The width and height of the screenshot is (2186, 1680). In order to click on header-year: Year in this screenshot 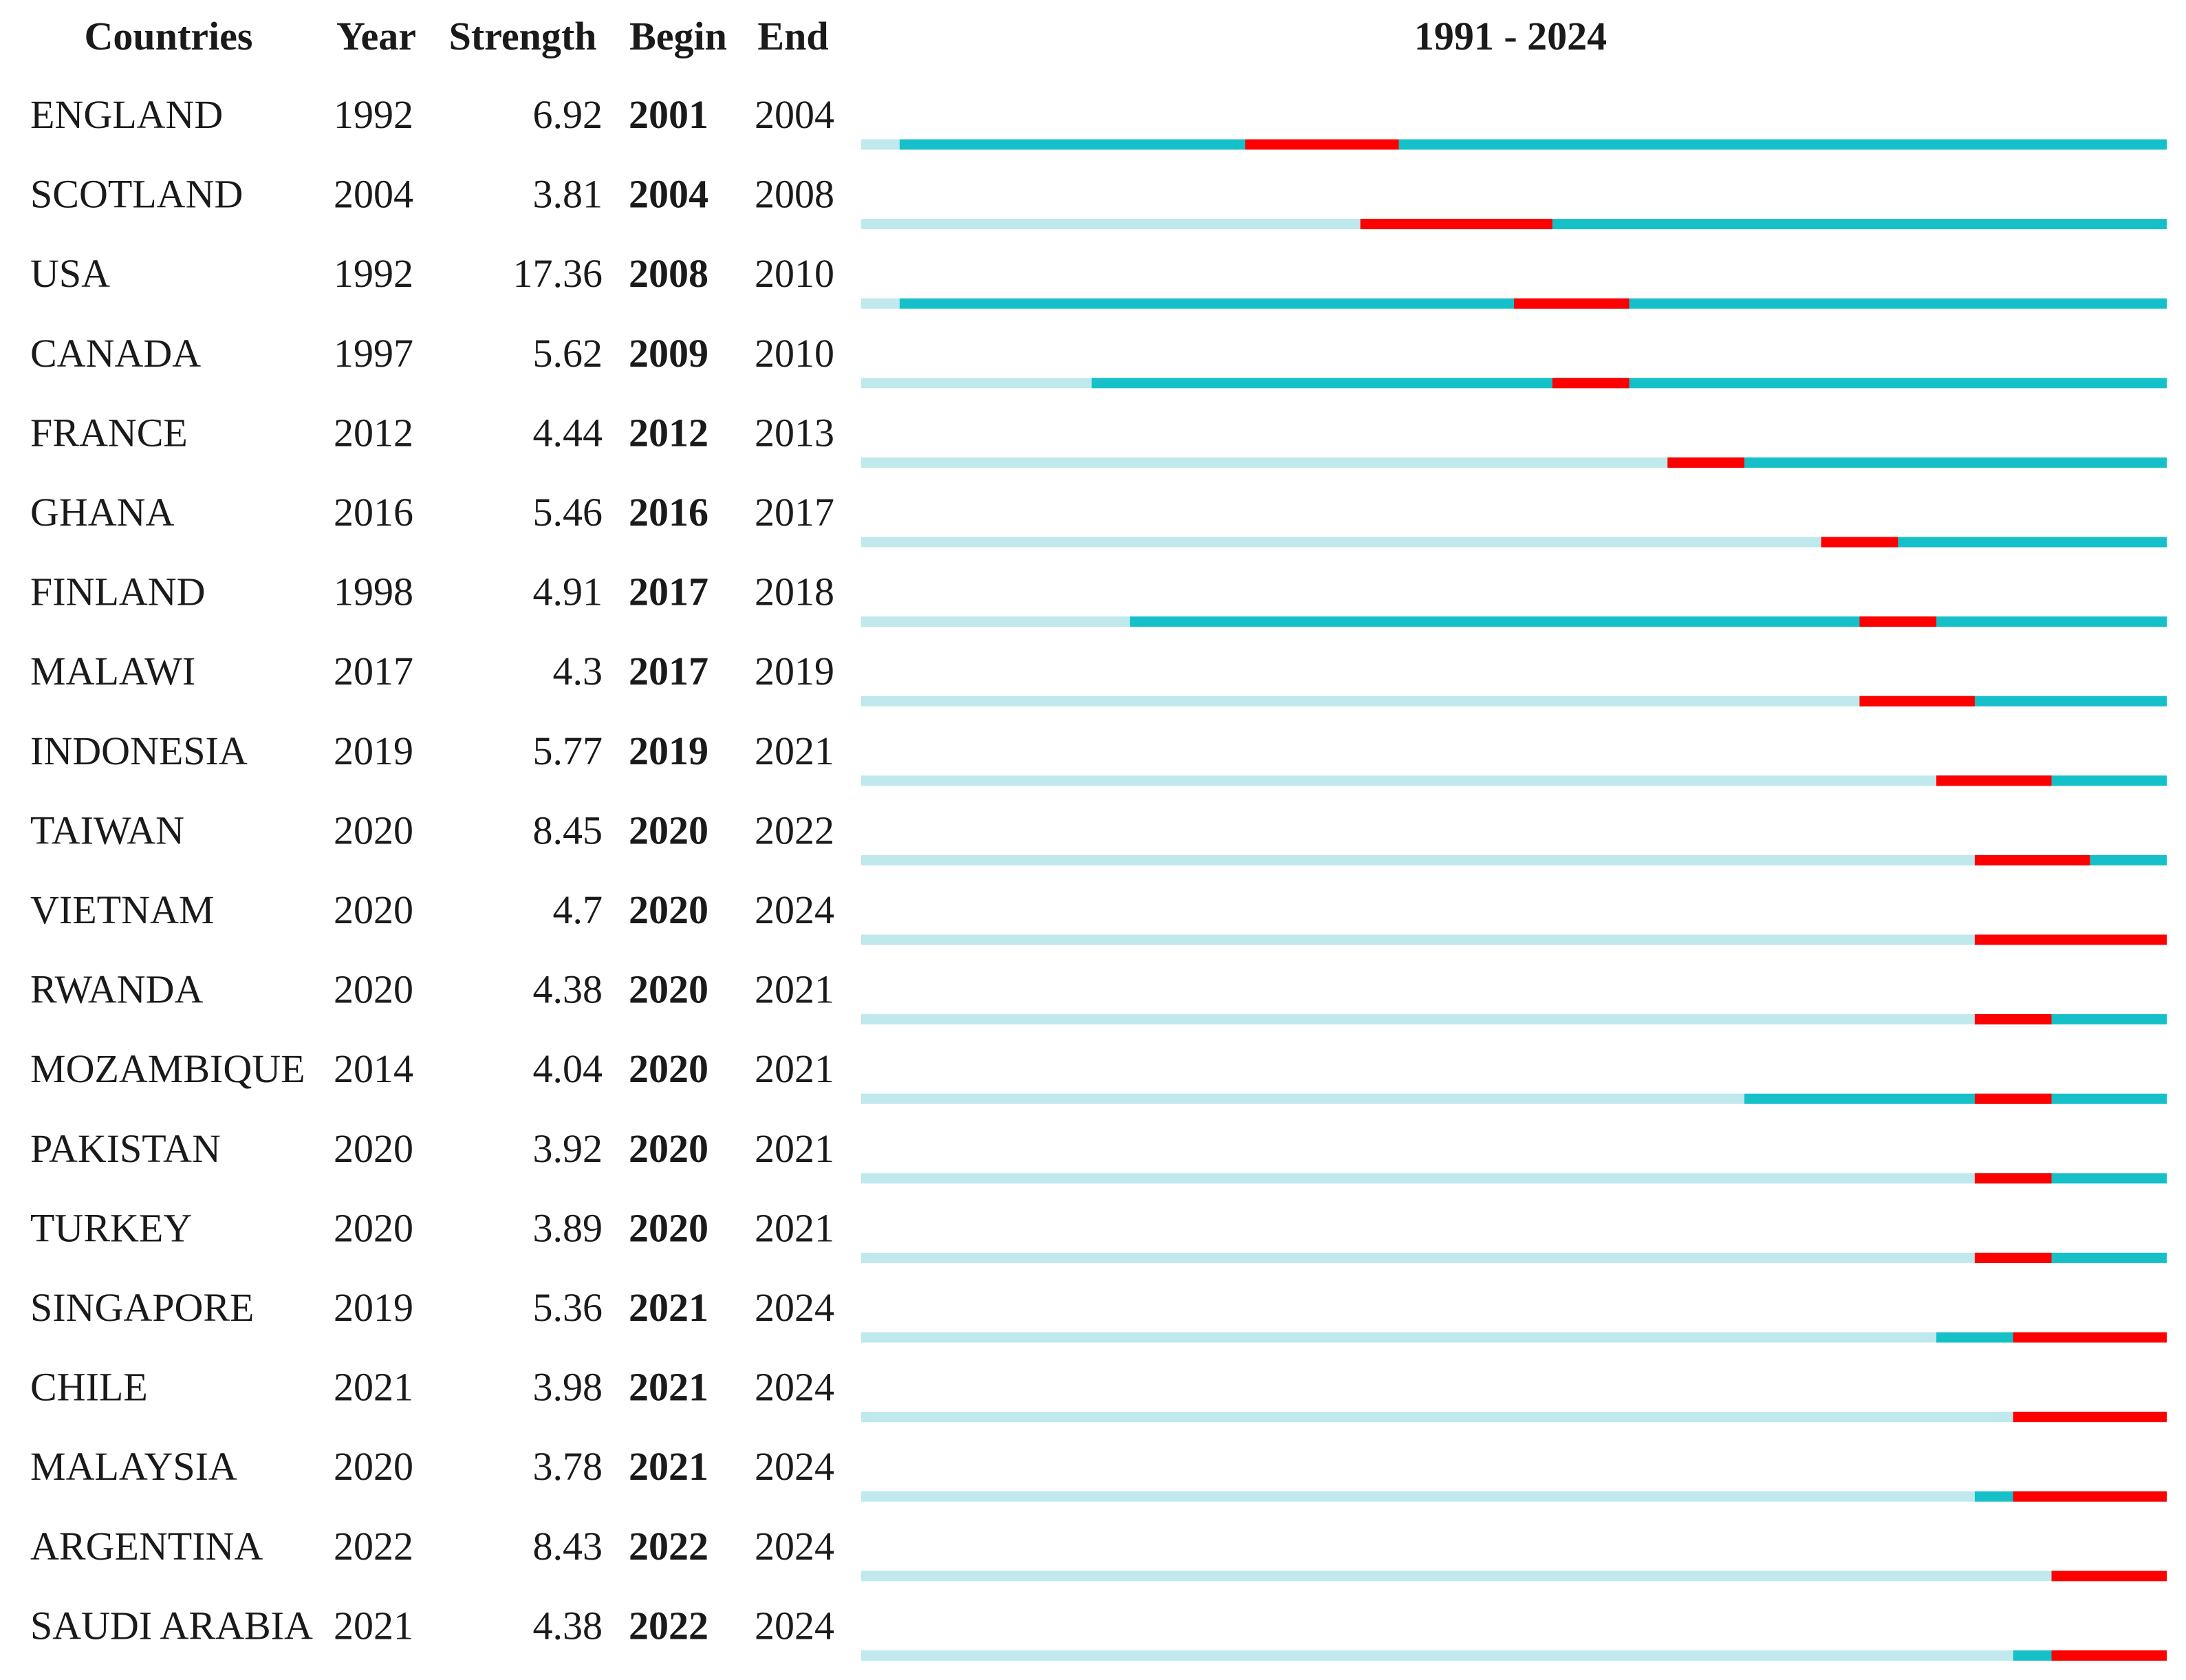, I will do `click(376, 36)`.